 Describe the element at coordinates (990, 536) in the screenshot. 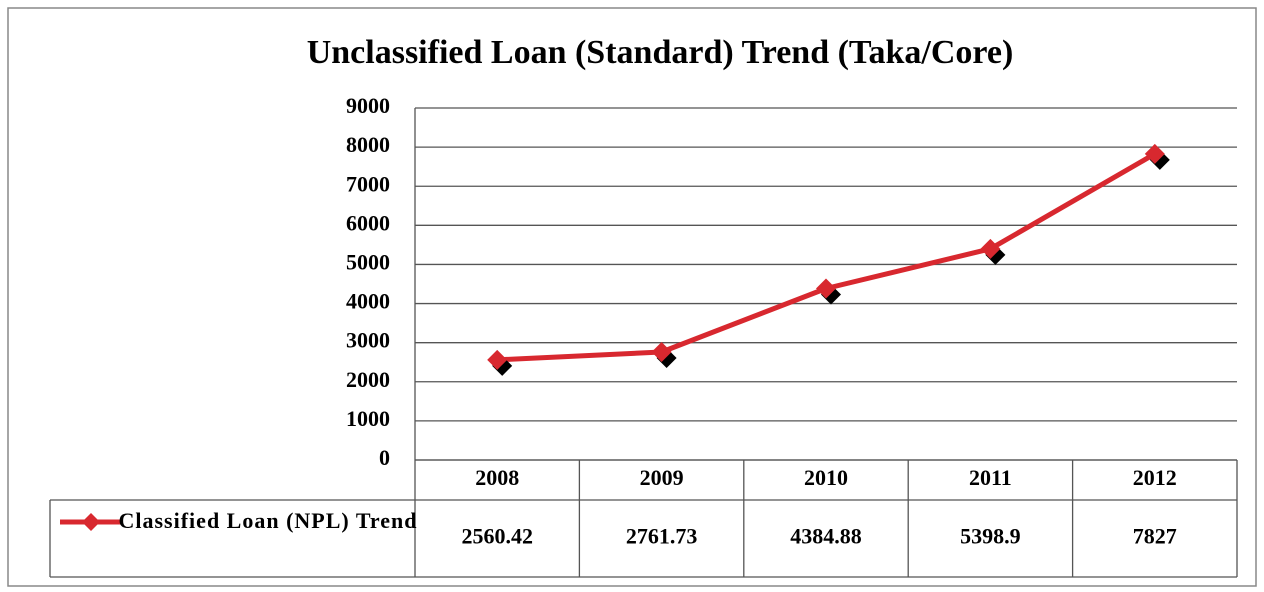

I see `table-value: 5398.9` at that location.